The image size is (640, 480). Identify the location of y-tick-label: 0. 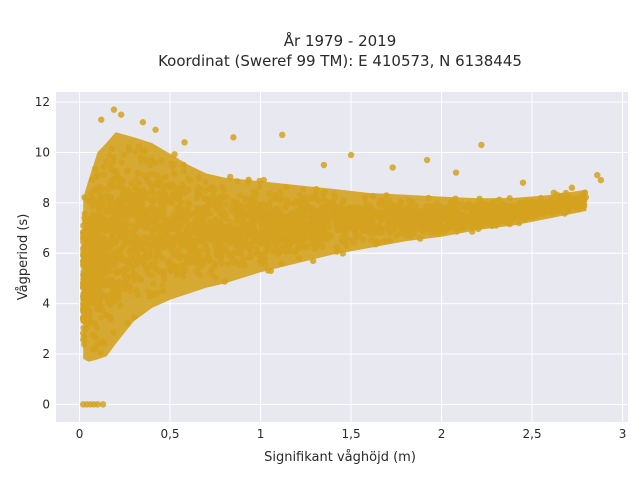
(46, 404).